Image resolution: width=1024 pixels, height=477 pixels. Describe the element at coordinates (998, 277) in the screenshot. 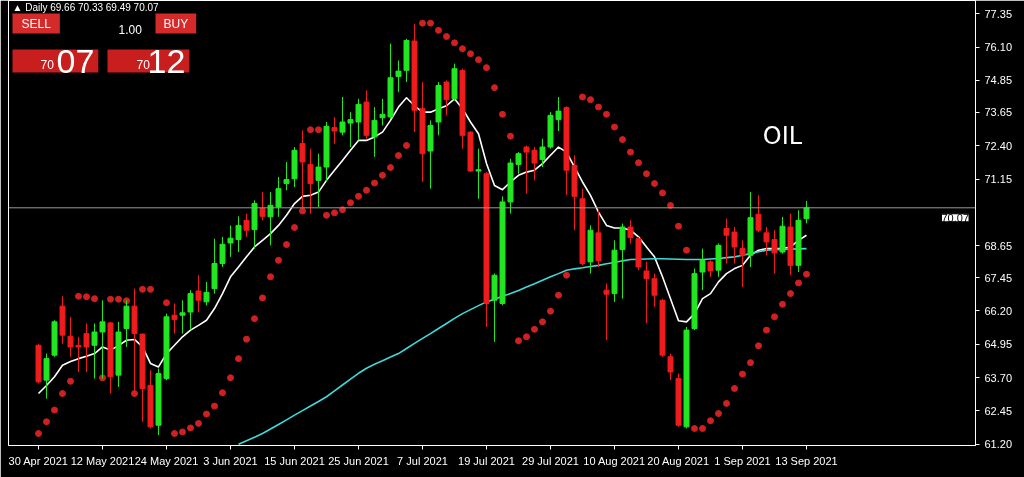

I see `y-tick-label: 67.45` at that location.